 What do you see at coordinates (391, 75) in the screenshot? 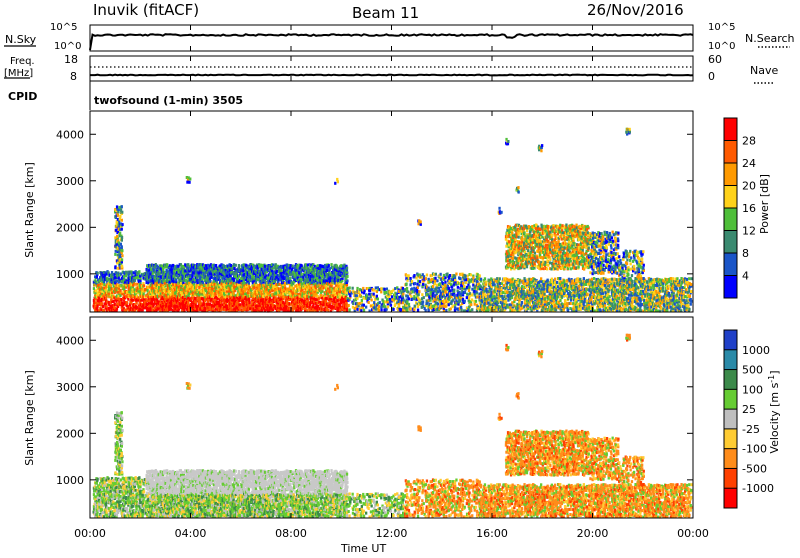
I see `freq-series` at bounding box center [391, 75].